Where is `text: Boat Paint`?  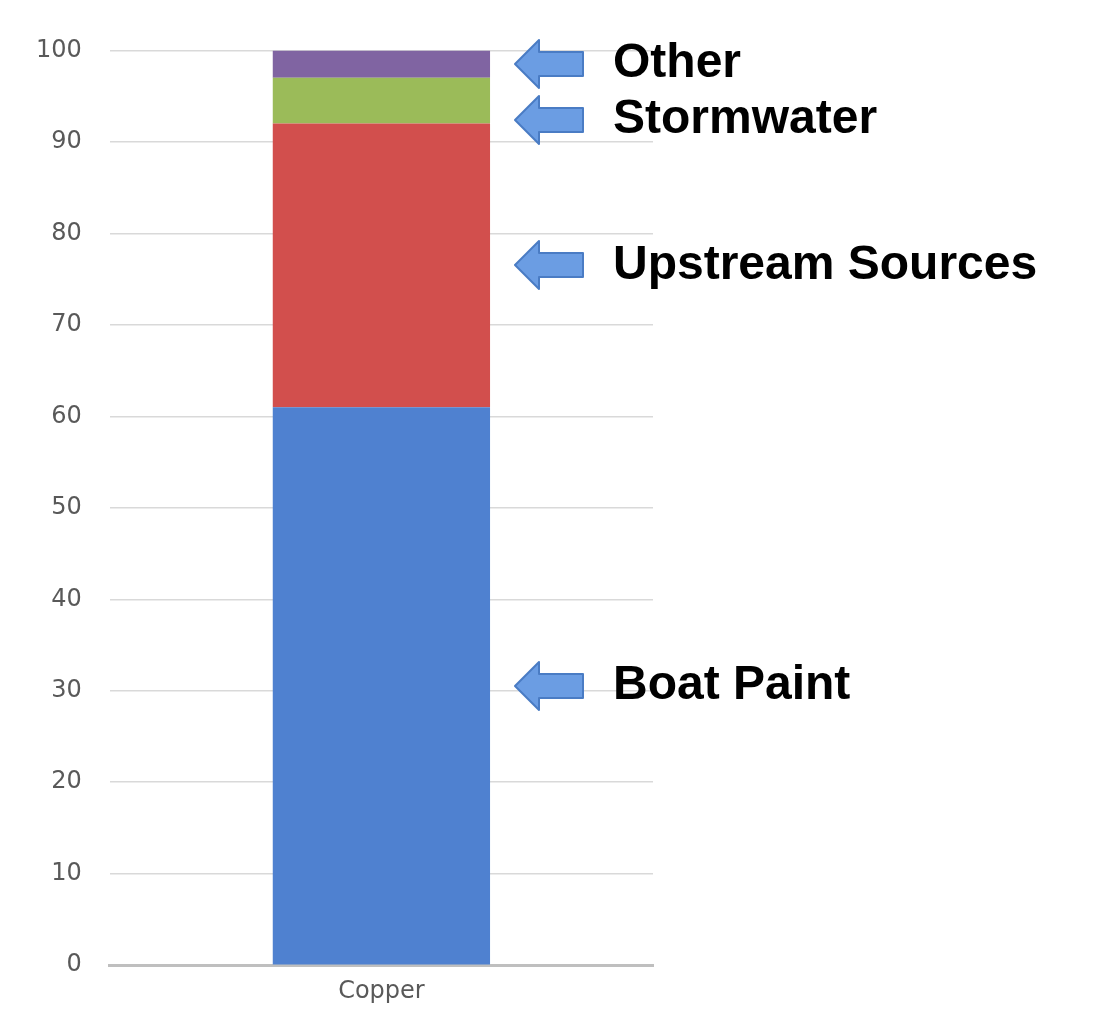
text: Boat Paint is located at coordinates (732, 683).